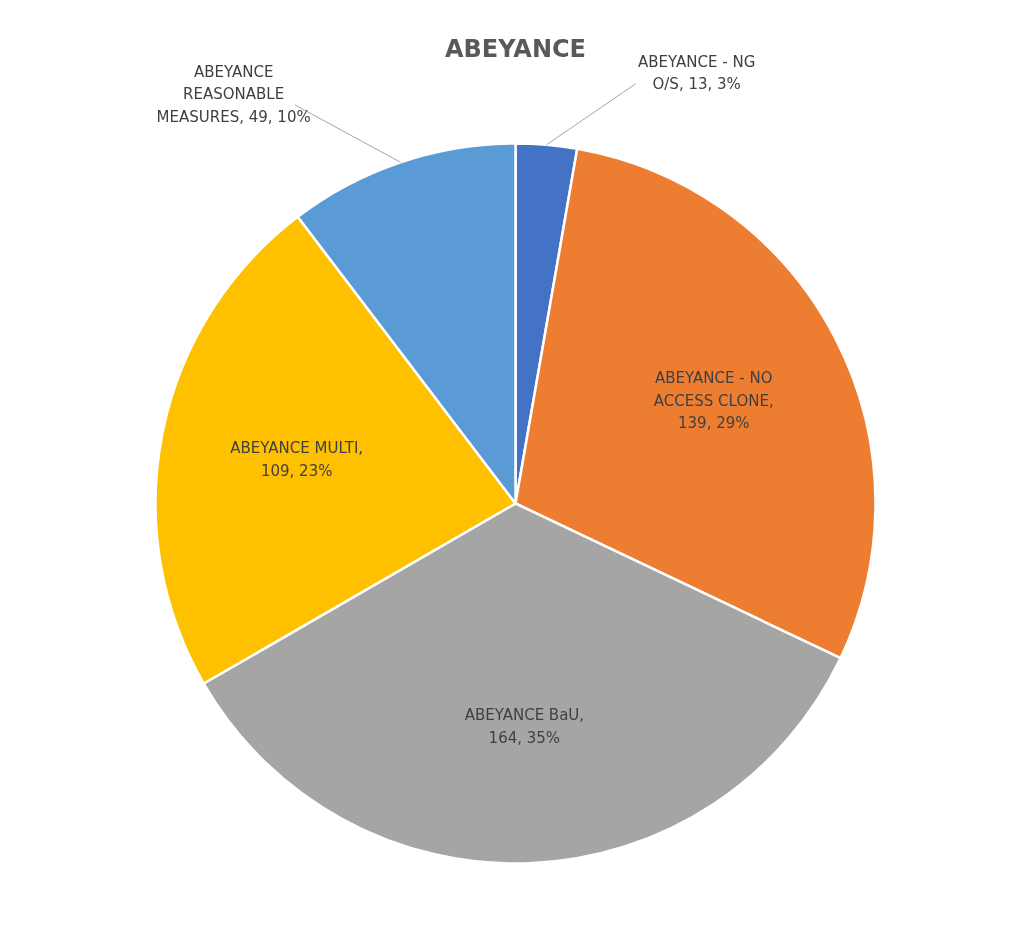 This screenshot has width=1014, height=926. What do you see at coordinates (697, 73) in the screenshot?
I see `slice-label: ABEYANCE - NG O/S, 13, 3%` at bounding box center [697, 73].